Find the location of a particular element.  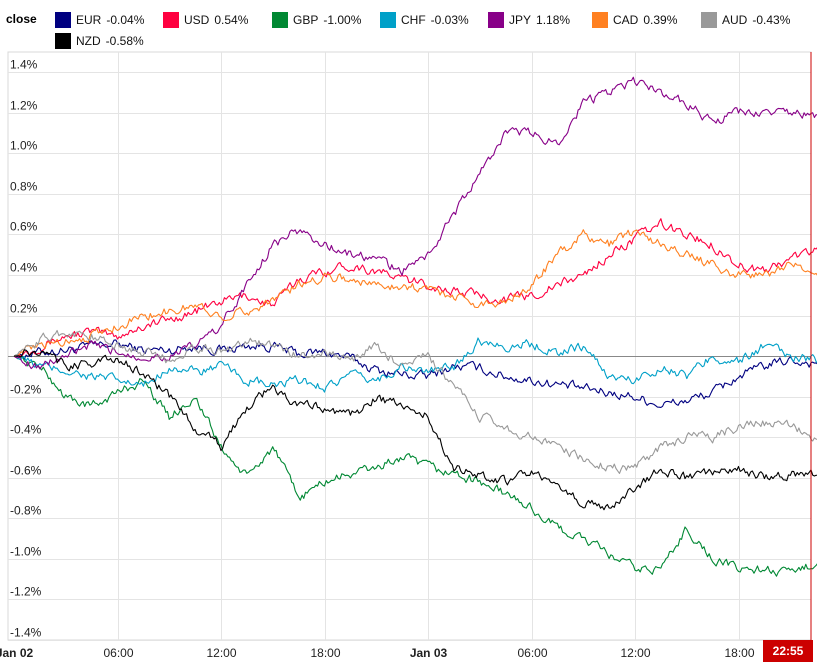

legend-item-cad: CAD 0.39% is located at coordinates (634, 20).